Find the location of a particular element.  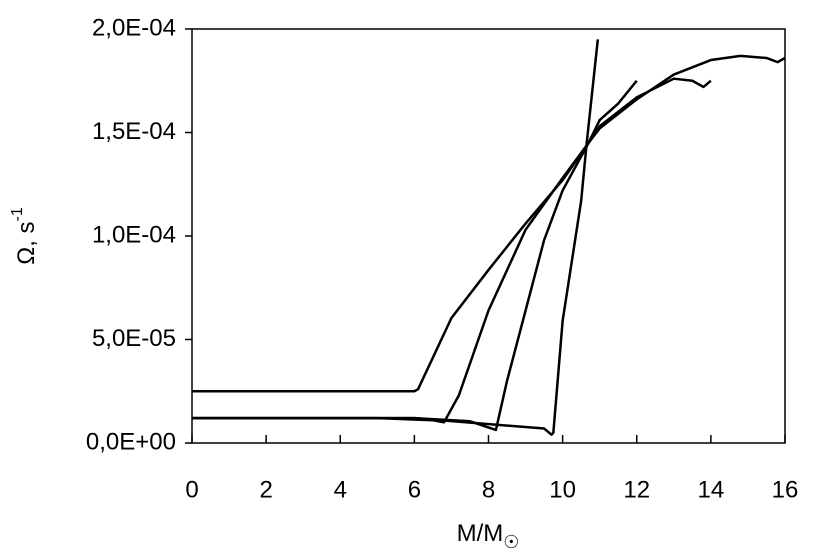

y-tick-label: 5,0E-05 is located at coordinates (134, 338).